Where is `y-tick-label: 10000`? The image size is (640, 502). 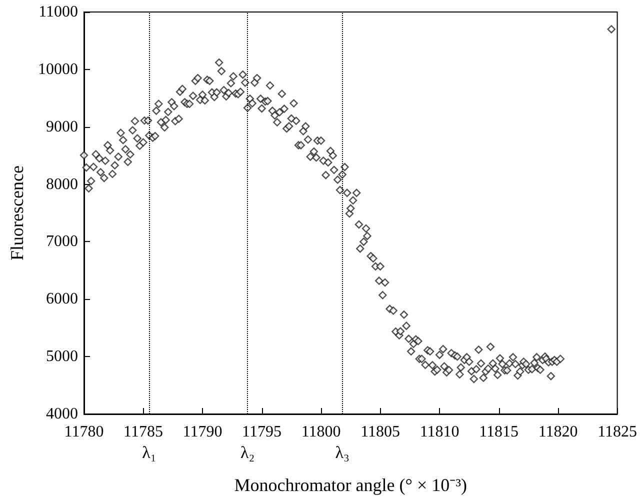 y-tick-label: 10000 is located at coordinates (58, 69).